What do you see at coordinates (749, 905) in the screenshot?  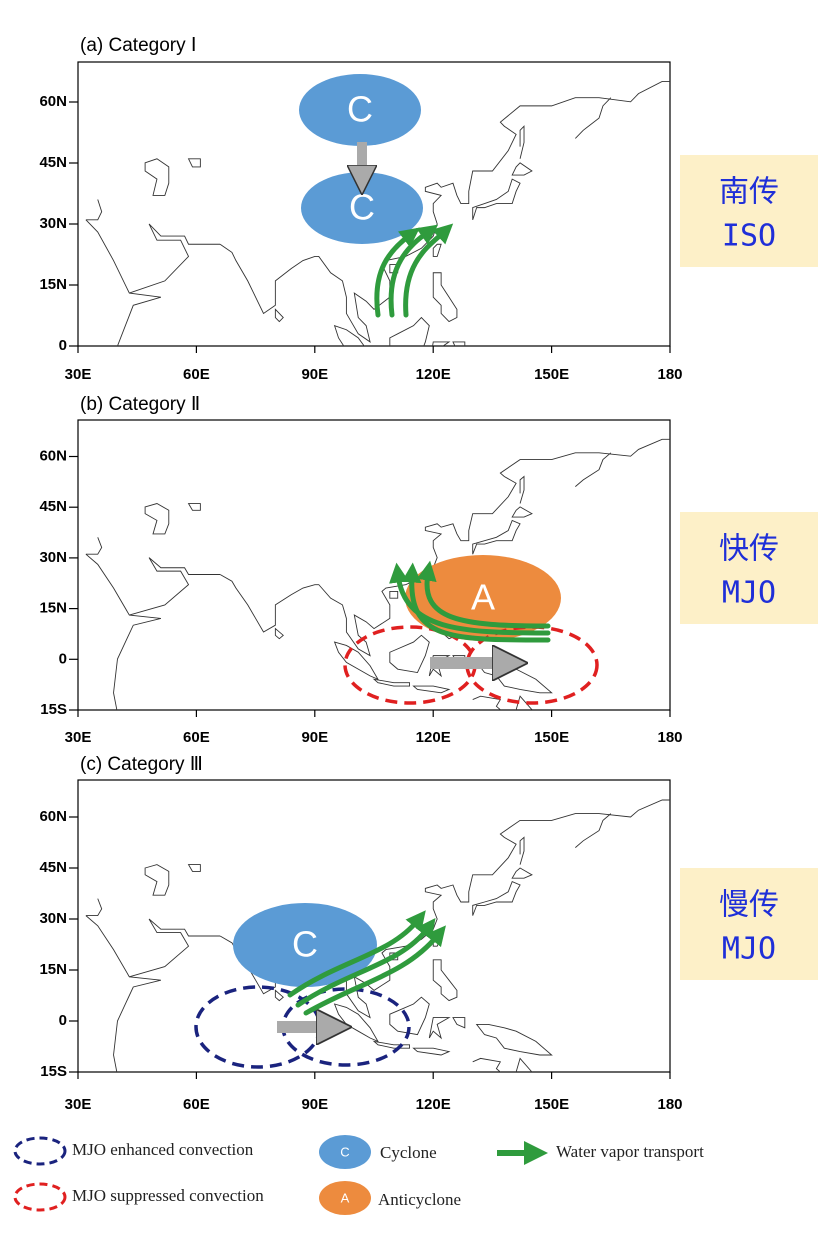 I see `side-label: 慢传` at bounding box center [749, 905].